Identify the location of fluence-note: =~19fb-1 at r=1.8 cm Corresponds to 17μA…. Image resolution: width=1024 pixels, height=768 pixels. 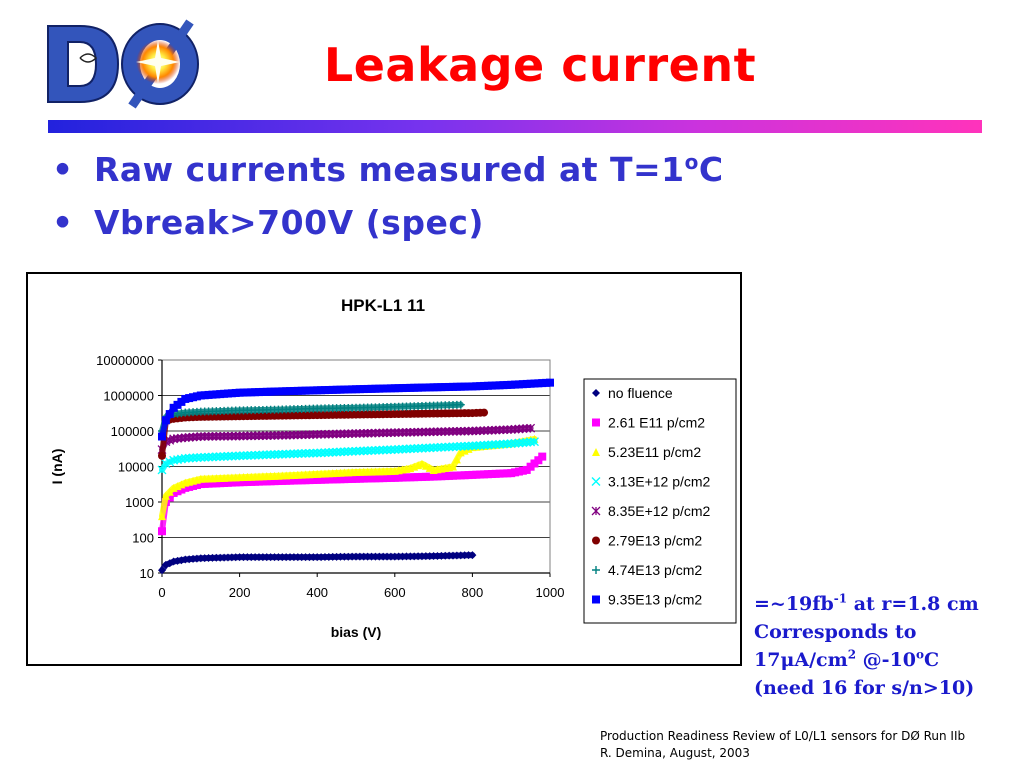
(884, 646).